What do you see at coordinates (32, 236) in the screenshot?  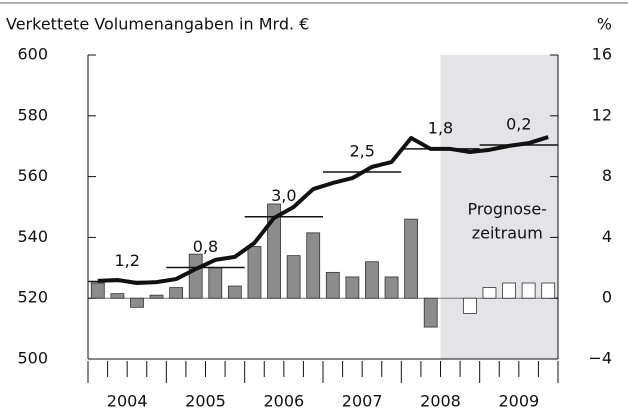 I see `y-tick-label: 540` at bounding box center [32, 236].